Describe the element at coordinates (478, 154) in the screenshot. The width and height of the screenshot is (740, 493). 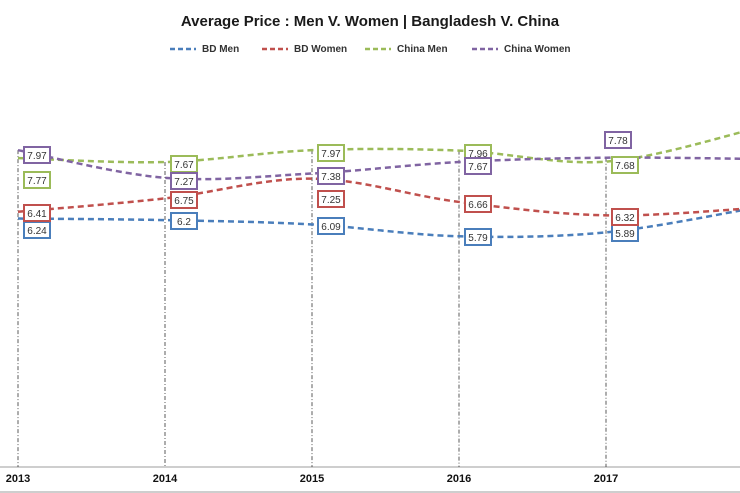
I see `data-label: 7.96` at that location.